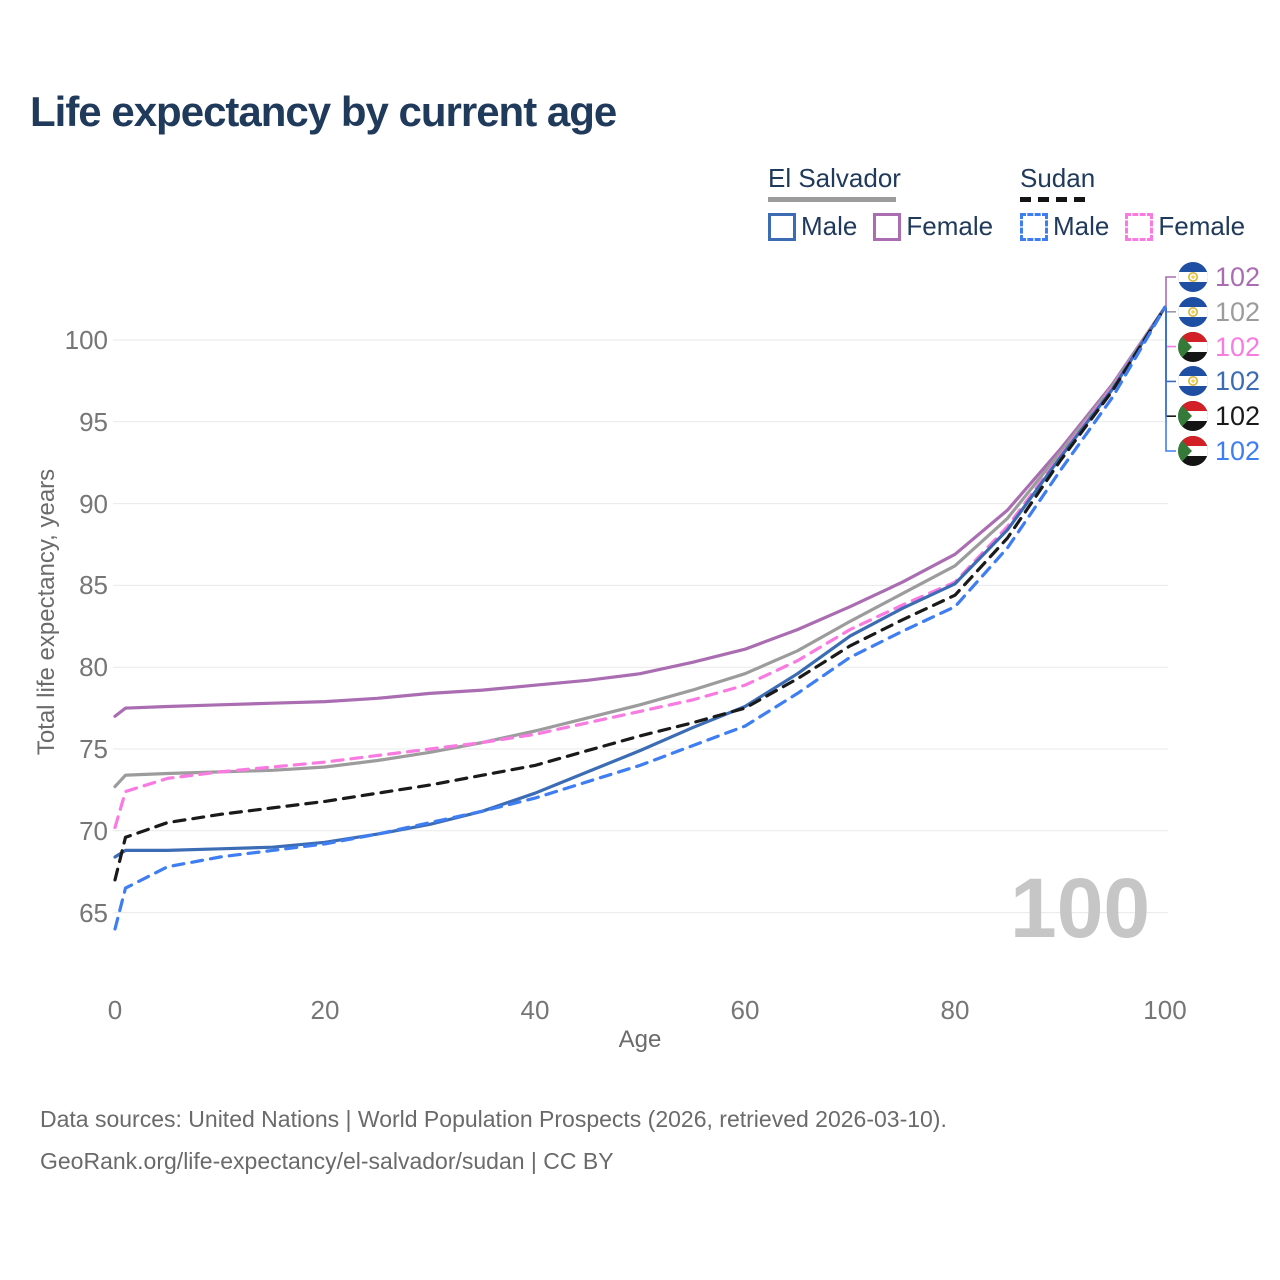  I want to click on sudan-male-swatch, so click(1034, 226).